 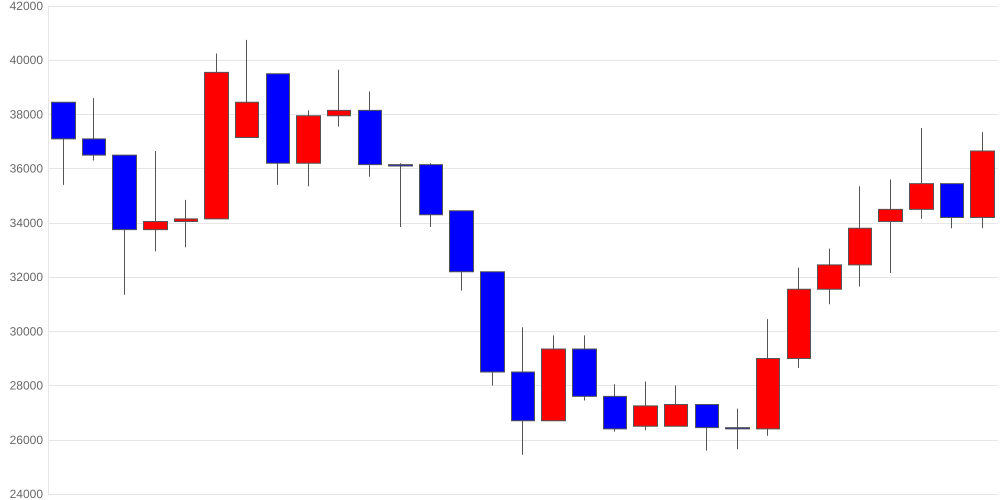 What do you see at coordinates (27, 331) in the screenshot?
I see `y-tick-label: 30000` at bounding box center [27, 331].